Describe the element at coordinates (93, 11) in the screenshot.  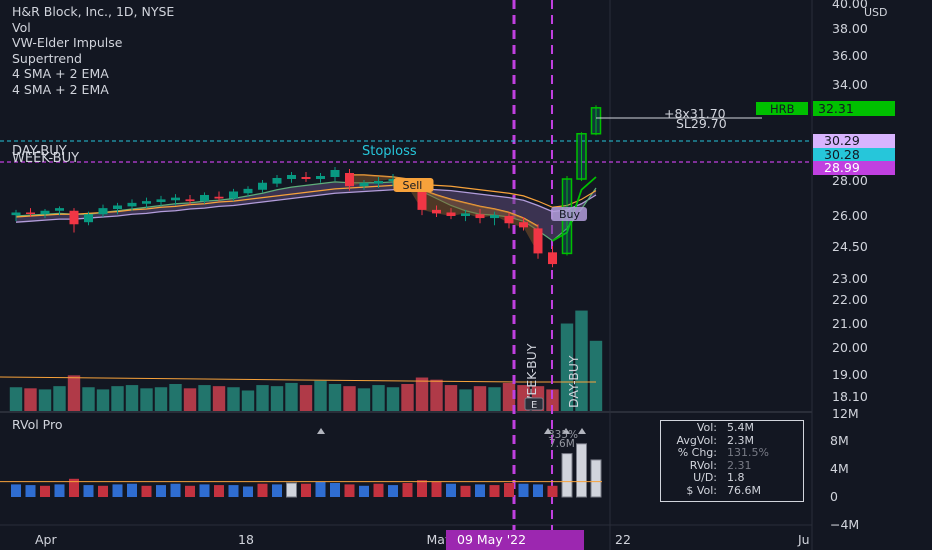
I see `symbol-title: H&R Block, Inc., 1D, NYSE` at that location.